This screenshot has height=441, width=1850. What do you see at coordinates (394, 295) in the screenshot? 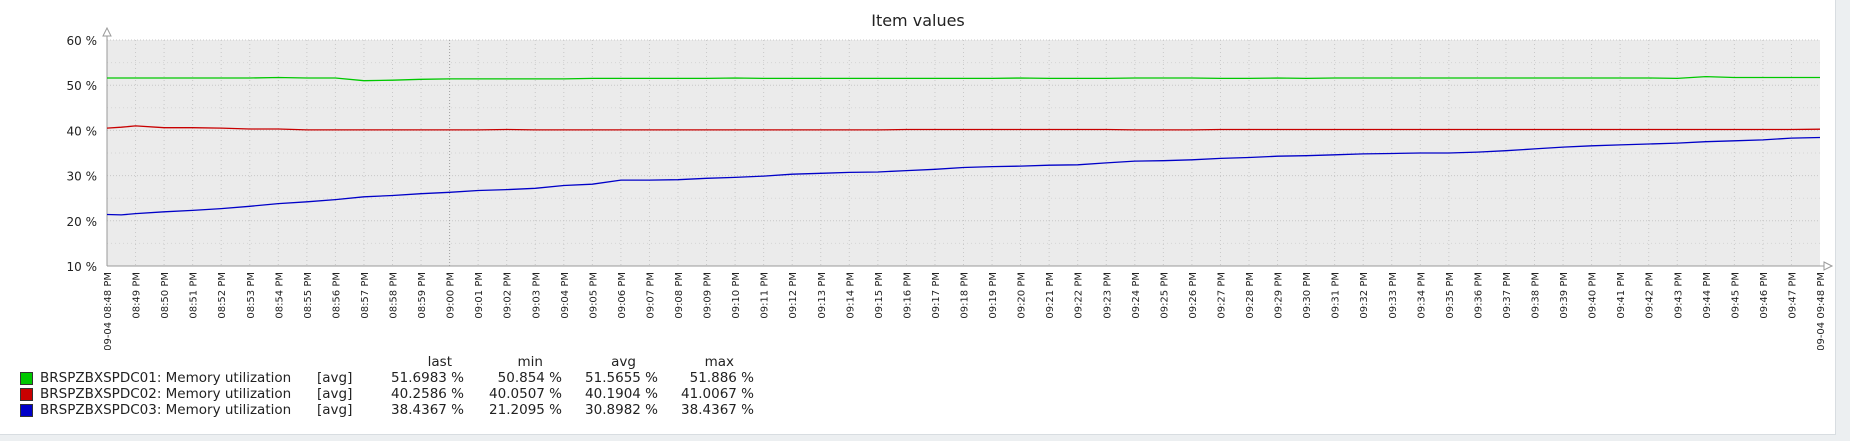
I see `x-tick-label: 08:58 PM` at bounding box center [394, 295].